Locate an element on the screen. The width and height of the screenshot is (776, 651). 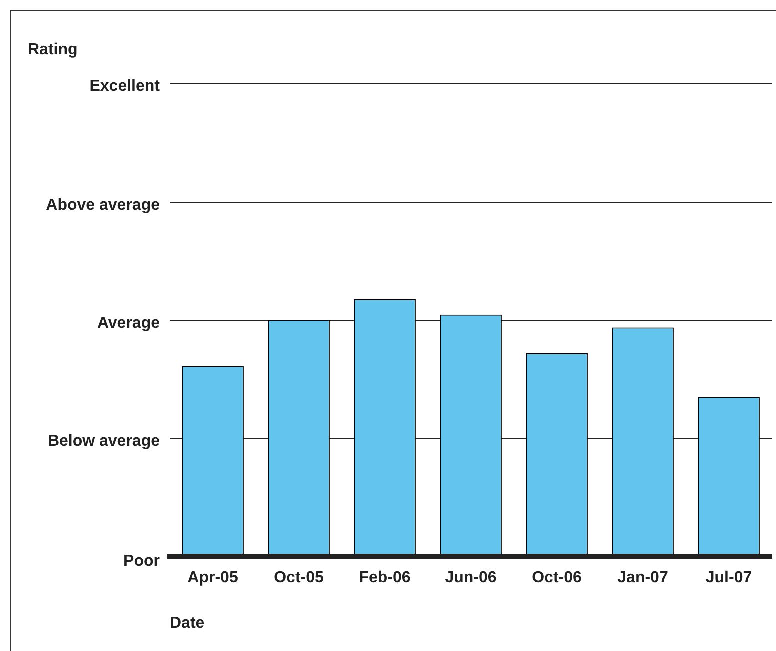
ref-line-label: Average is located at coordinates (128, 323).